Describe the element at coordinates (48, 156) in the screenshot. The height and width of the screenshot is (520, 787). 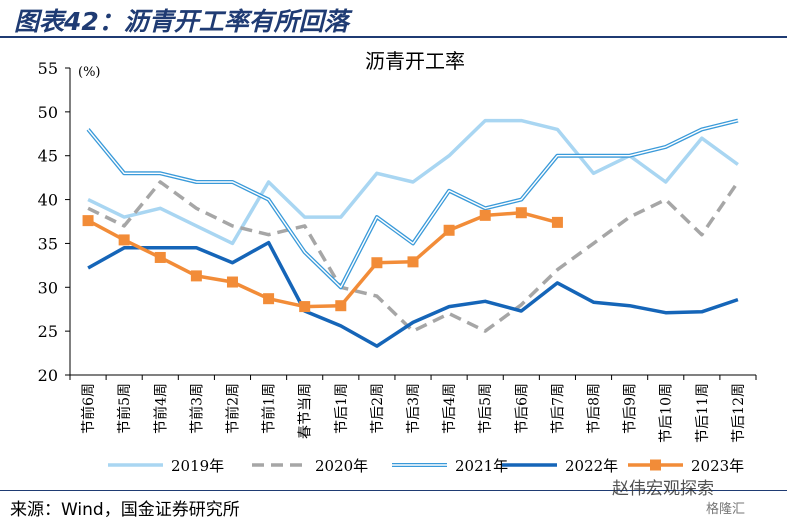
I see `y-tick-label: 45` at that location.